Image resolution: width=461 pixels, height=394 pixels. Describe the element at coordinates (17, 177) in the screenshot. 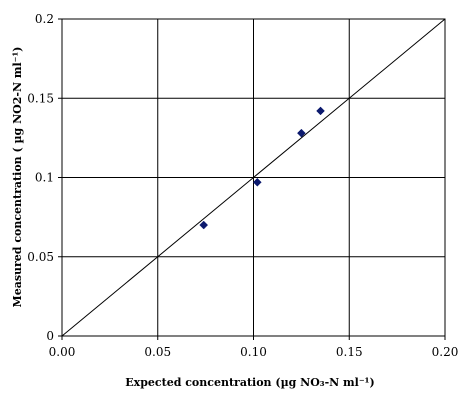

I see `y-axis-title: Measured concentration ( µg NO2-N ml⁻¹)` at that location.